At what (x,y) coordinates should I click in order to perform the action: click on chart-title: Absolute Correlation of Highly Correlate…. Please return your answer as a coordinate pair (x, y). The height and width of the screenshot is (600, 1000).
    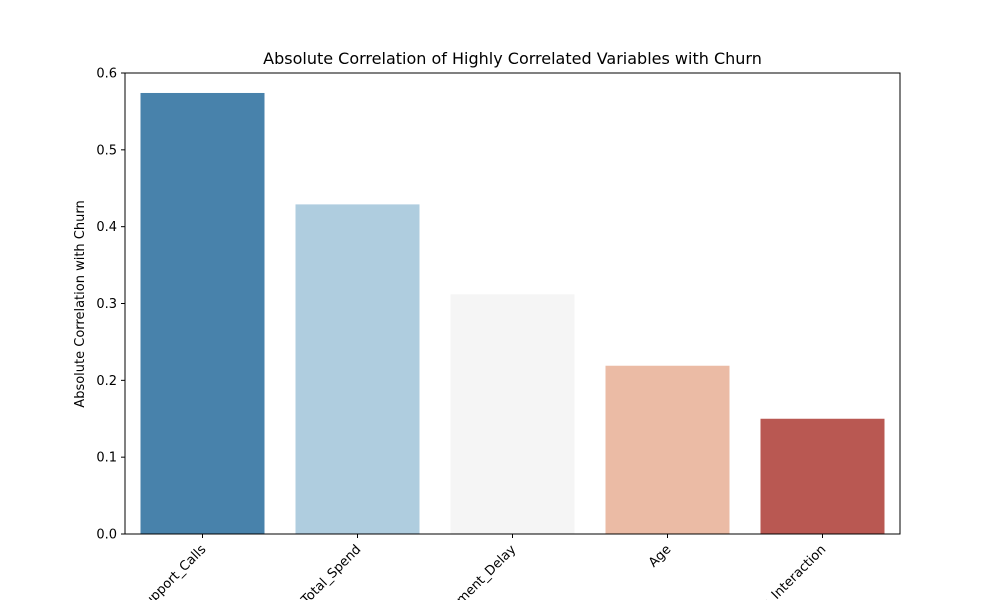
    Looking at the image, I should click on (512, 58).